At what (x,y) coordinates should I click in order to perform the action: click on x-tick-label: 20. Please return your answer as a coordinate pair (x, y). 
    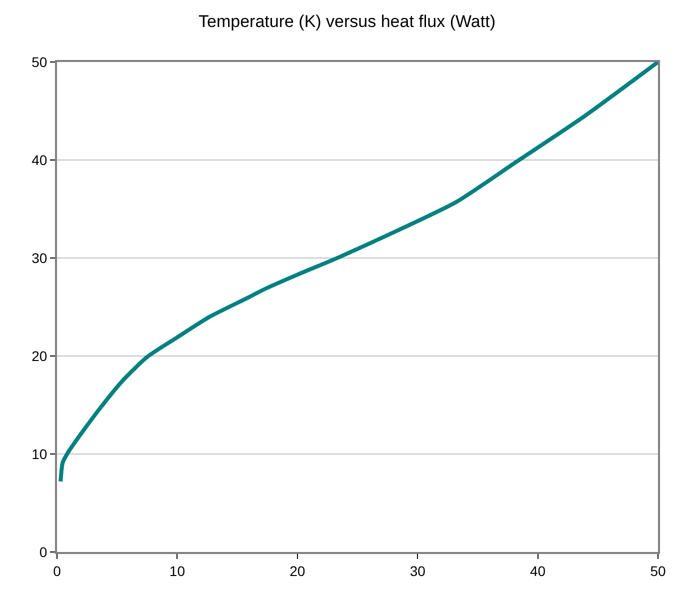
    Looking at the image, I should click on (298, 570).